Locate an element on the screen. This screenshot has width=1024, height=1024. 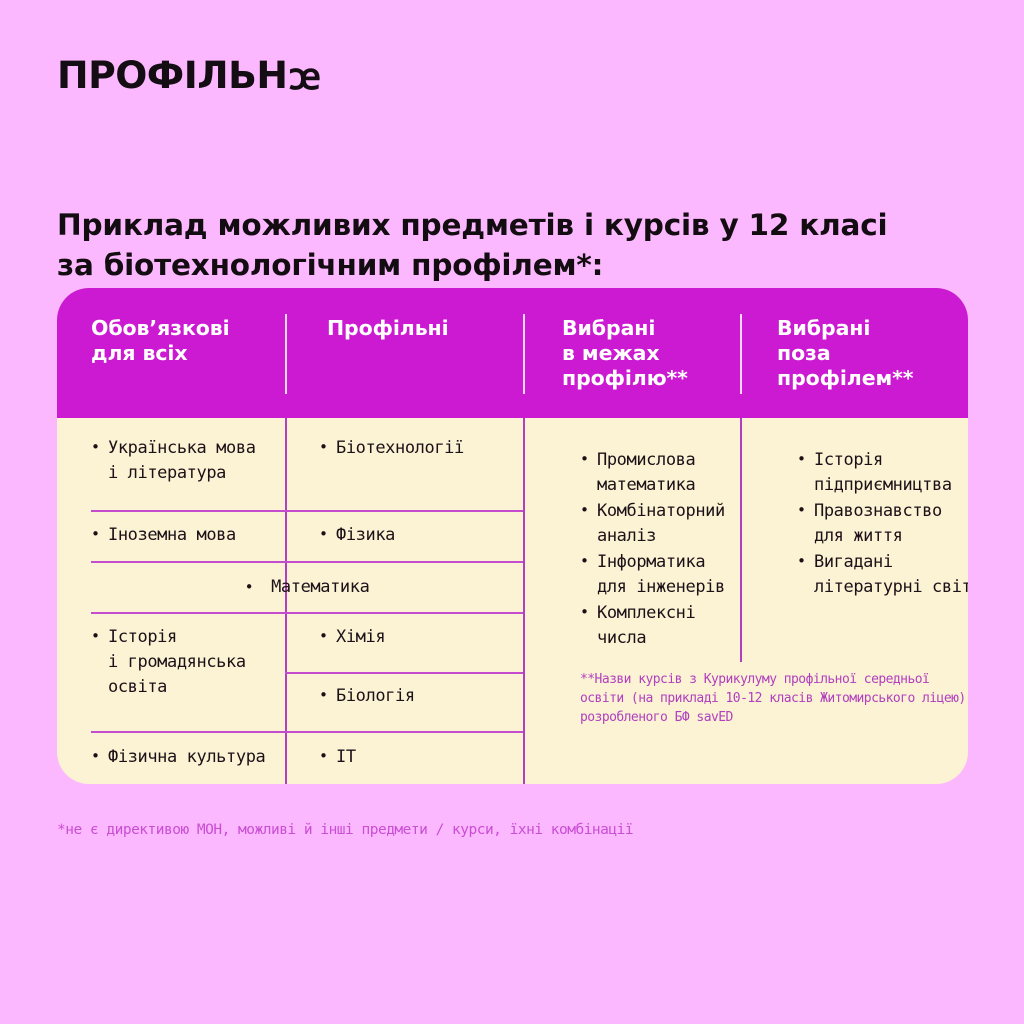
page-title-line-2: за біотехнологічним профілем*: is located at coordinates (330, 264).